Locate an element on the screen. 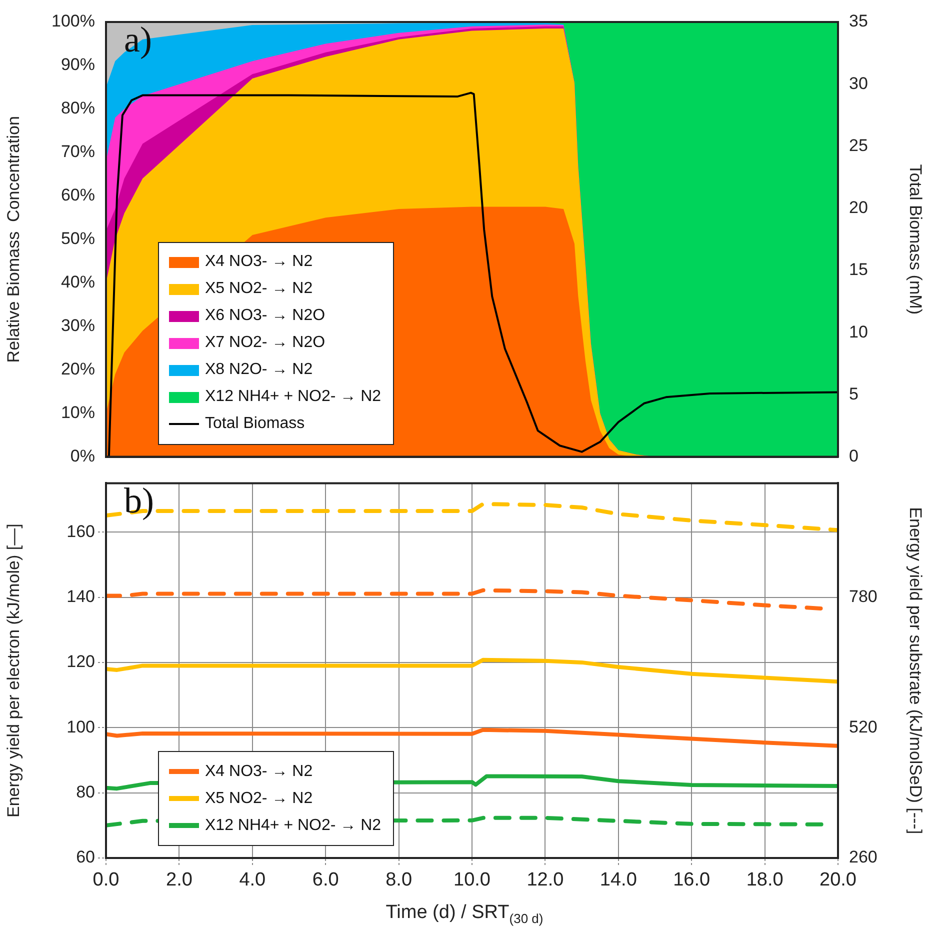 This screenshot has width=929, height=934. y2-tick-label: 15 is located at coordinates (858, 270).